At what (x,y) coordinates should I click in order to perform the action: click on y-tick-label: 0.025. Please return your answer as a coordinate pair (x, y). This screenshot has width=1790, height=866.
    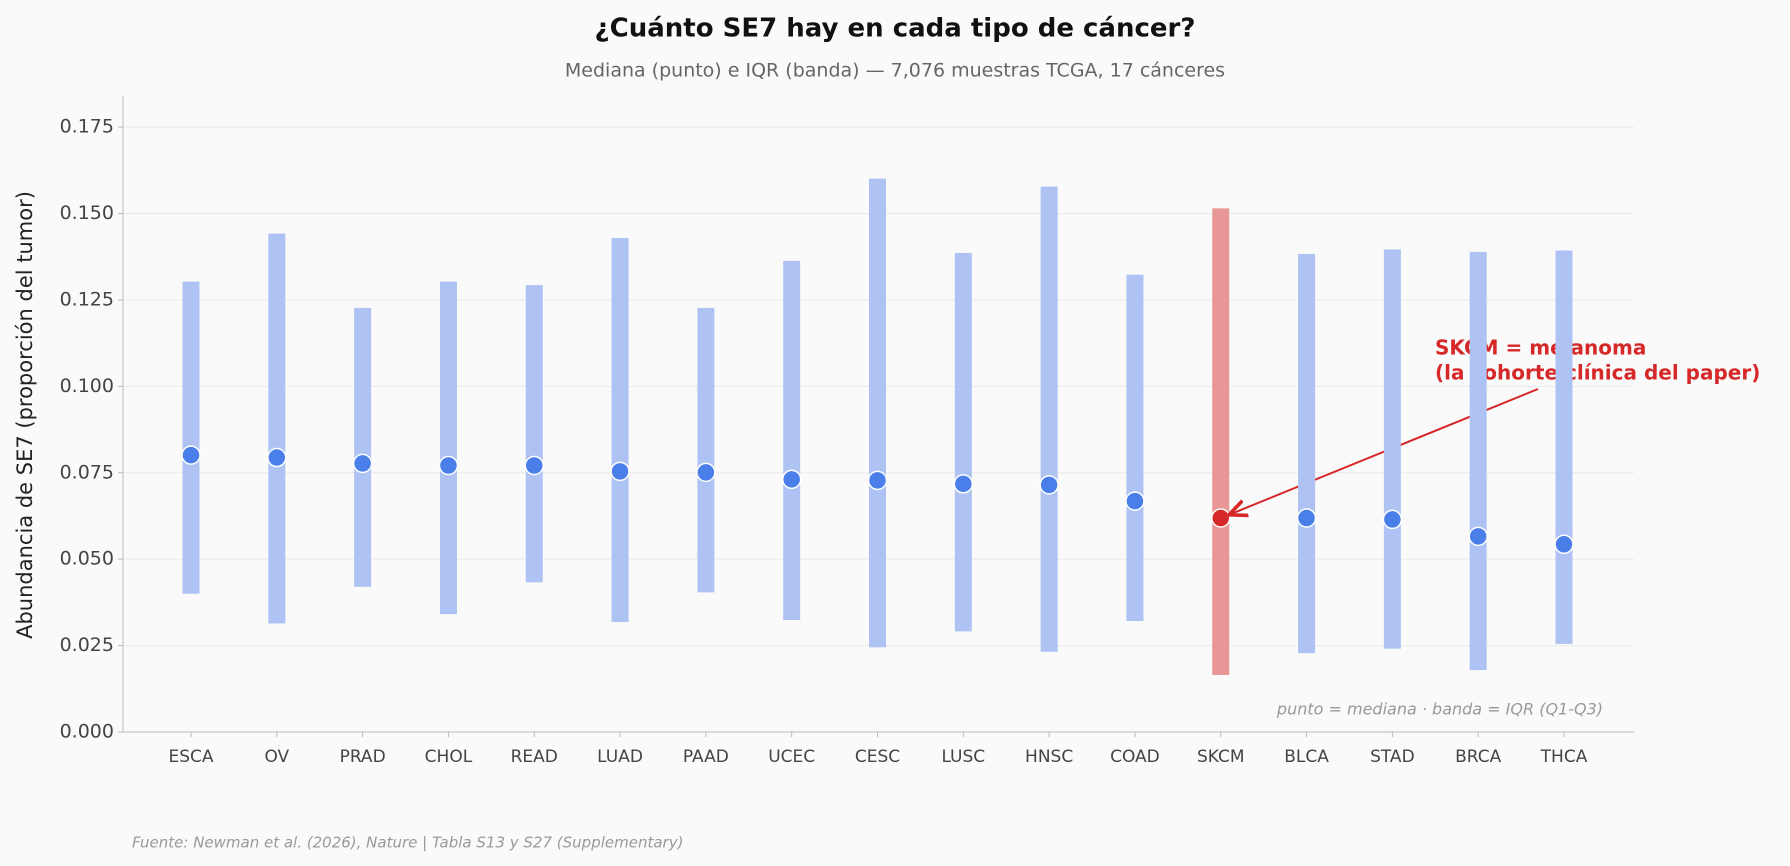
    Looking at the image, I should click on (87, 645).